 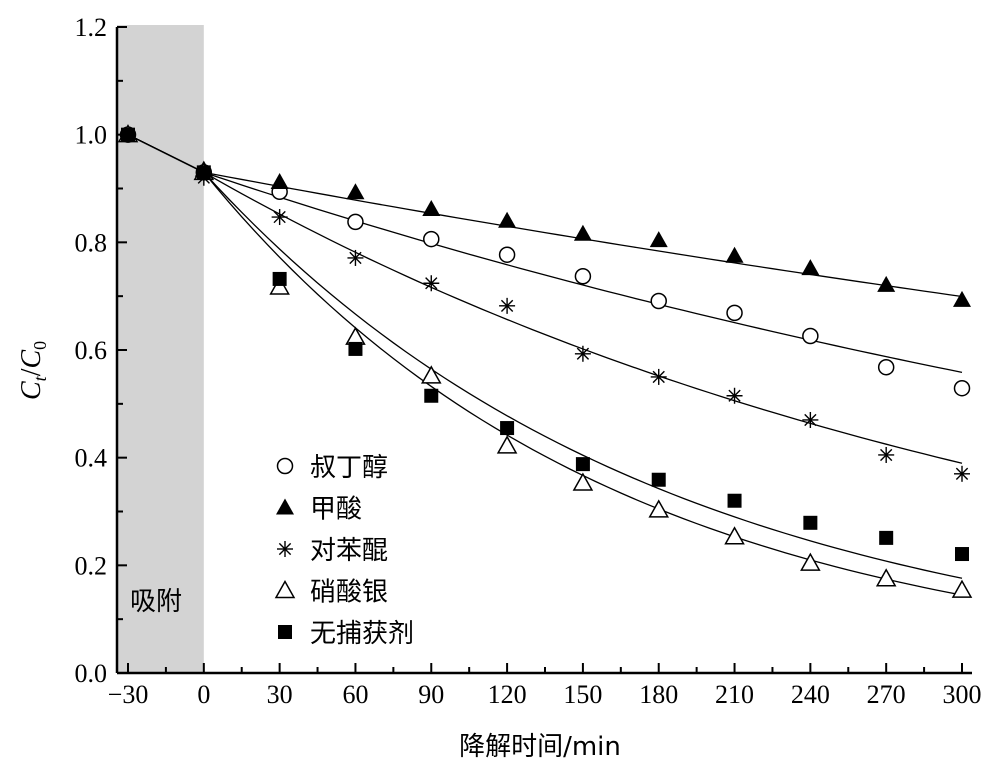 What do you see at coordinates (156, 602) in the screenshot?
I see `adsorption-label: 吸附` at bounding box center [156, 602].